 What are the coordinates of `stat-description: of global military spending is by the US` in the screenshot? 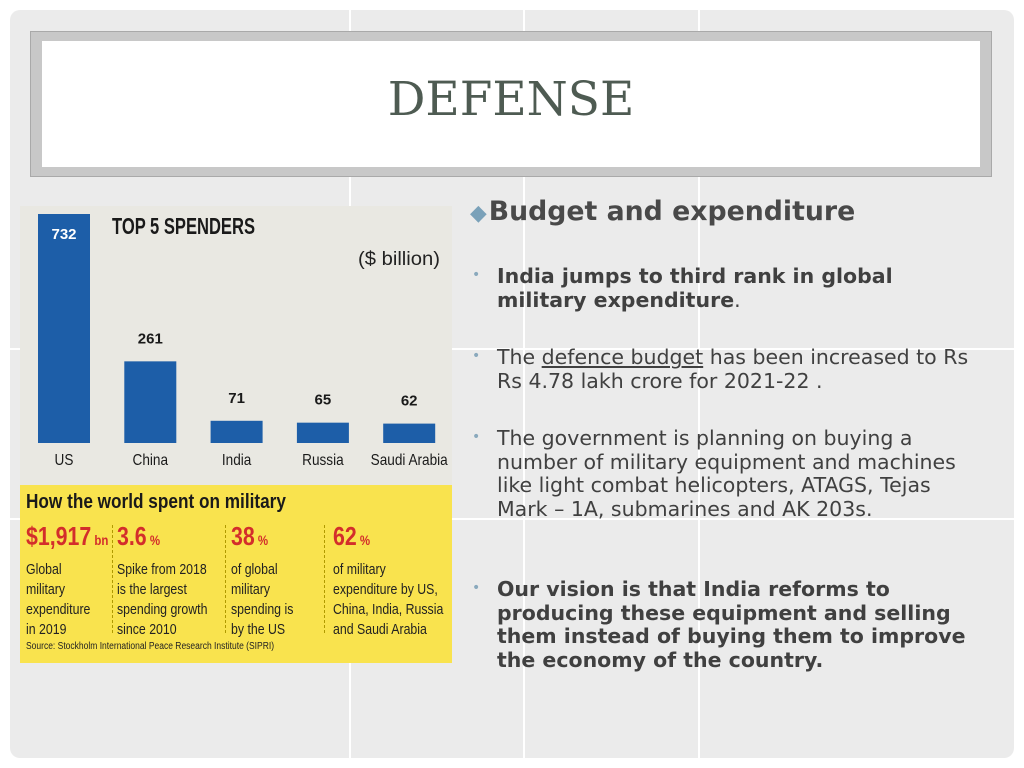 It's located at (262, 600).